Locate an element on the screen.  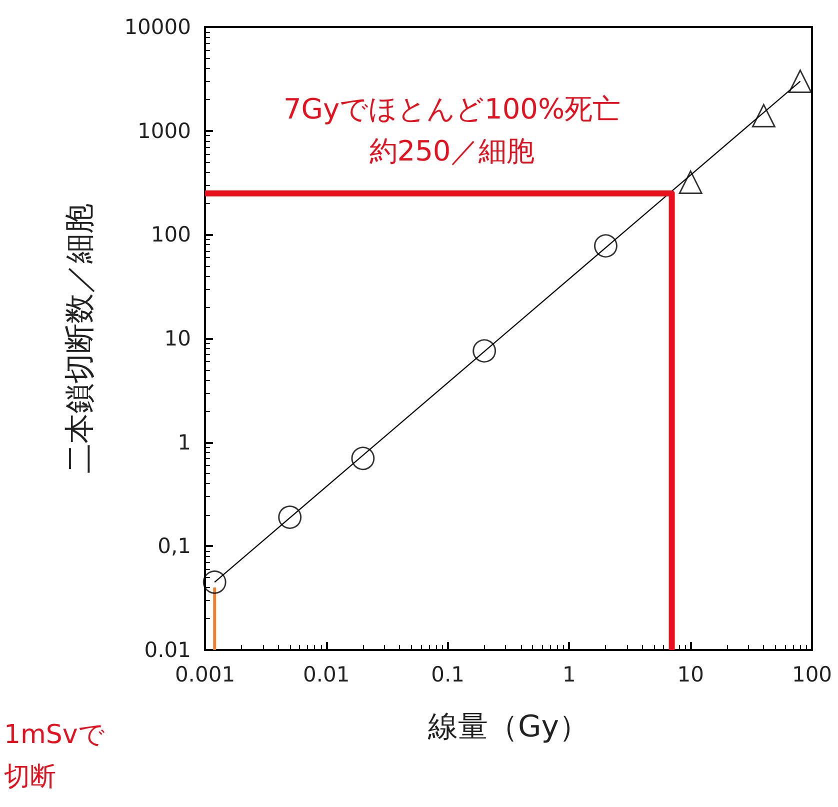
y-tick-label: 10000 is located at coordinates (157, 27).